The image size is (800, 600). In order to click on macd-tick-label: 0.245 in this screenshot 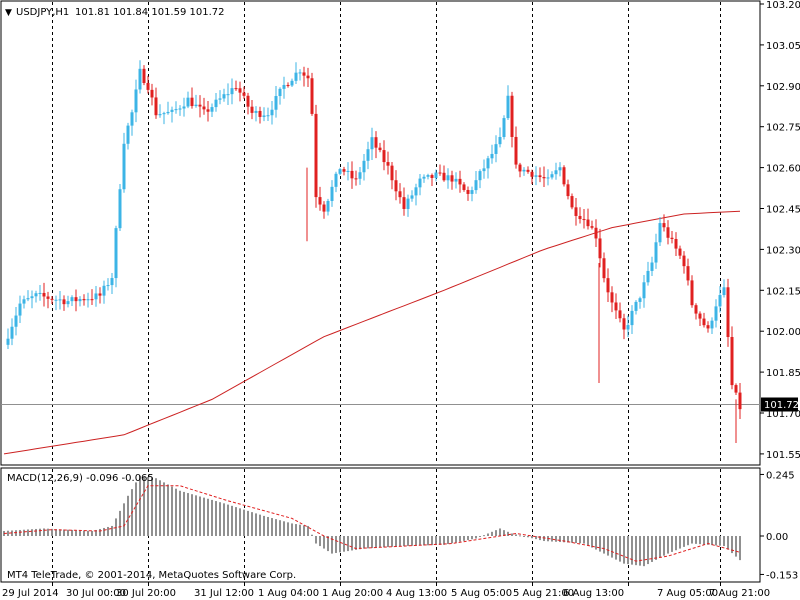, I will do `click(780, 475)`.